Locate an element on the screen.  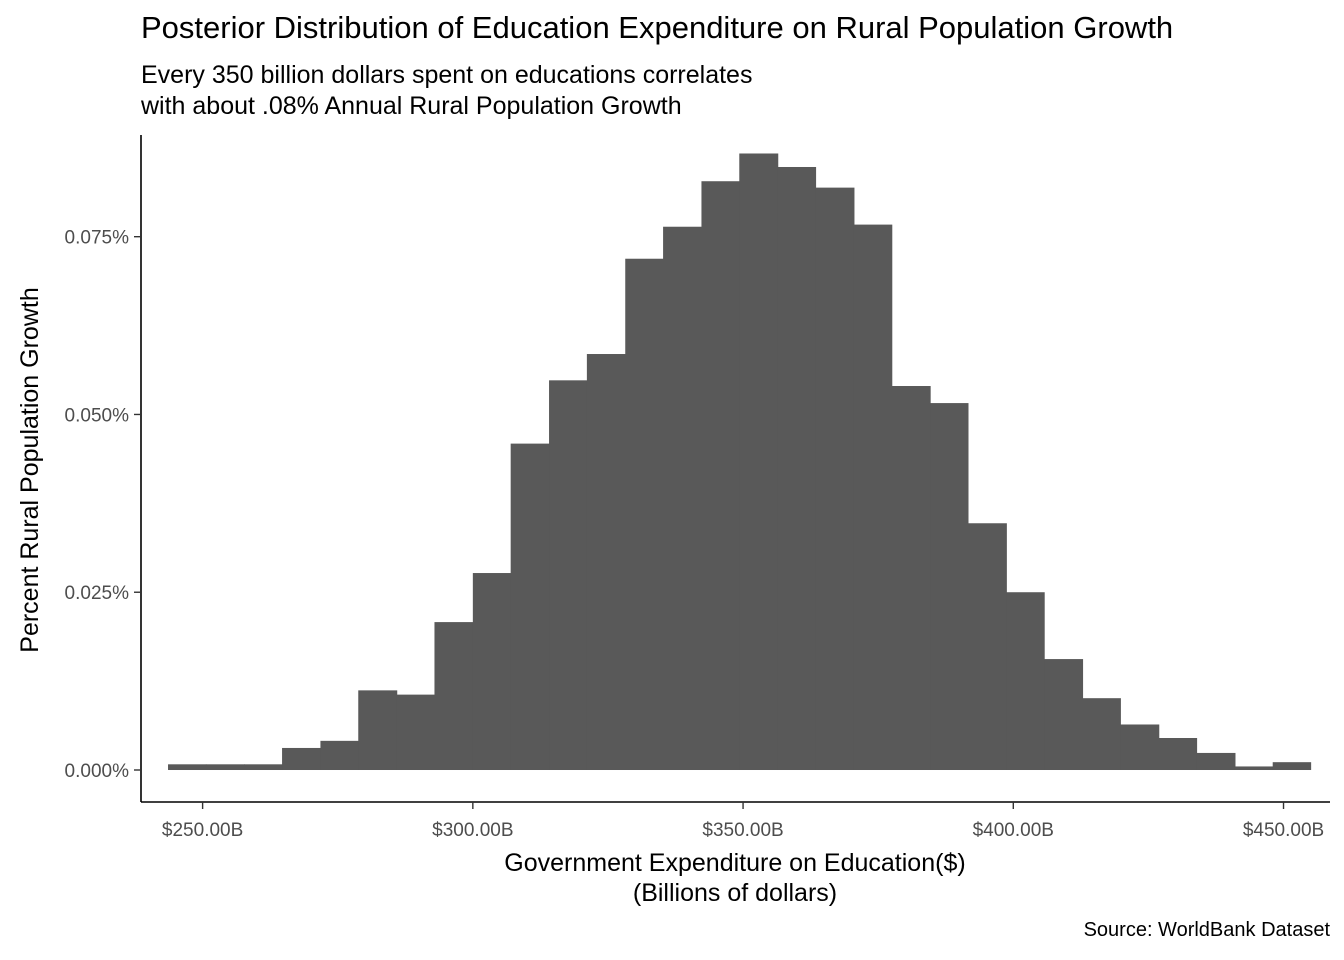
y-tick-label-1: 0.025% is located at coordinates (97, 593).